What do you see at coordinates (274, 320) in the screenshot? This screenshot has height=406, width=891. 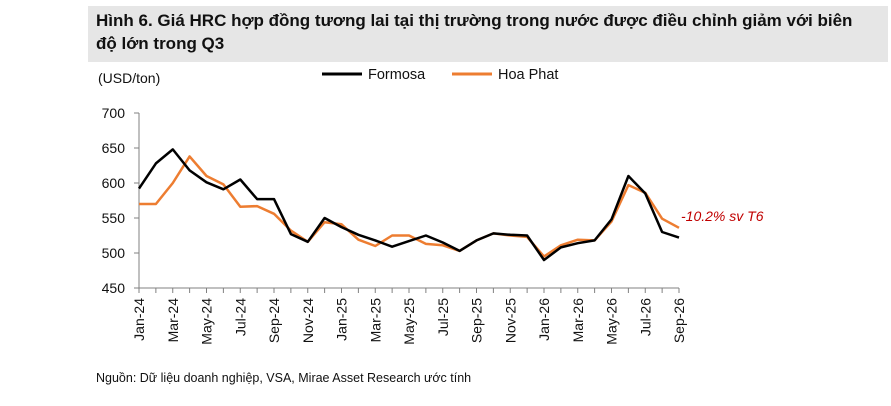 I see `x-tick-label: Sep-24` at bounding box center [274, 320].